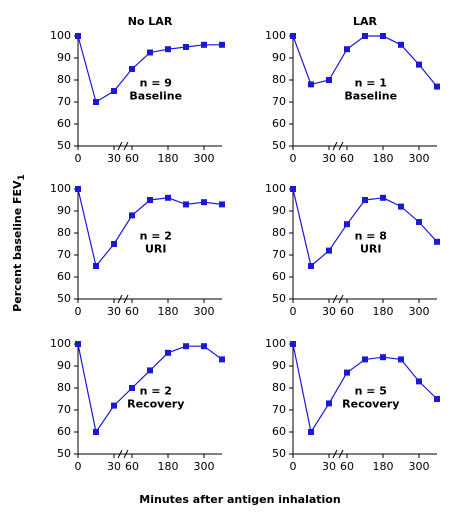  I want to click on annotation: Recovery, so click(155, 403).